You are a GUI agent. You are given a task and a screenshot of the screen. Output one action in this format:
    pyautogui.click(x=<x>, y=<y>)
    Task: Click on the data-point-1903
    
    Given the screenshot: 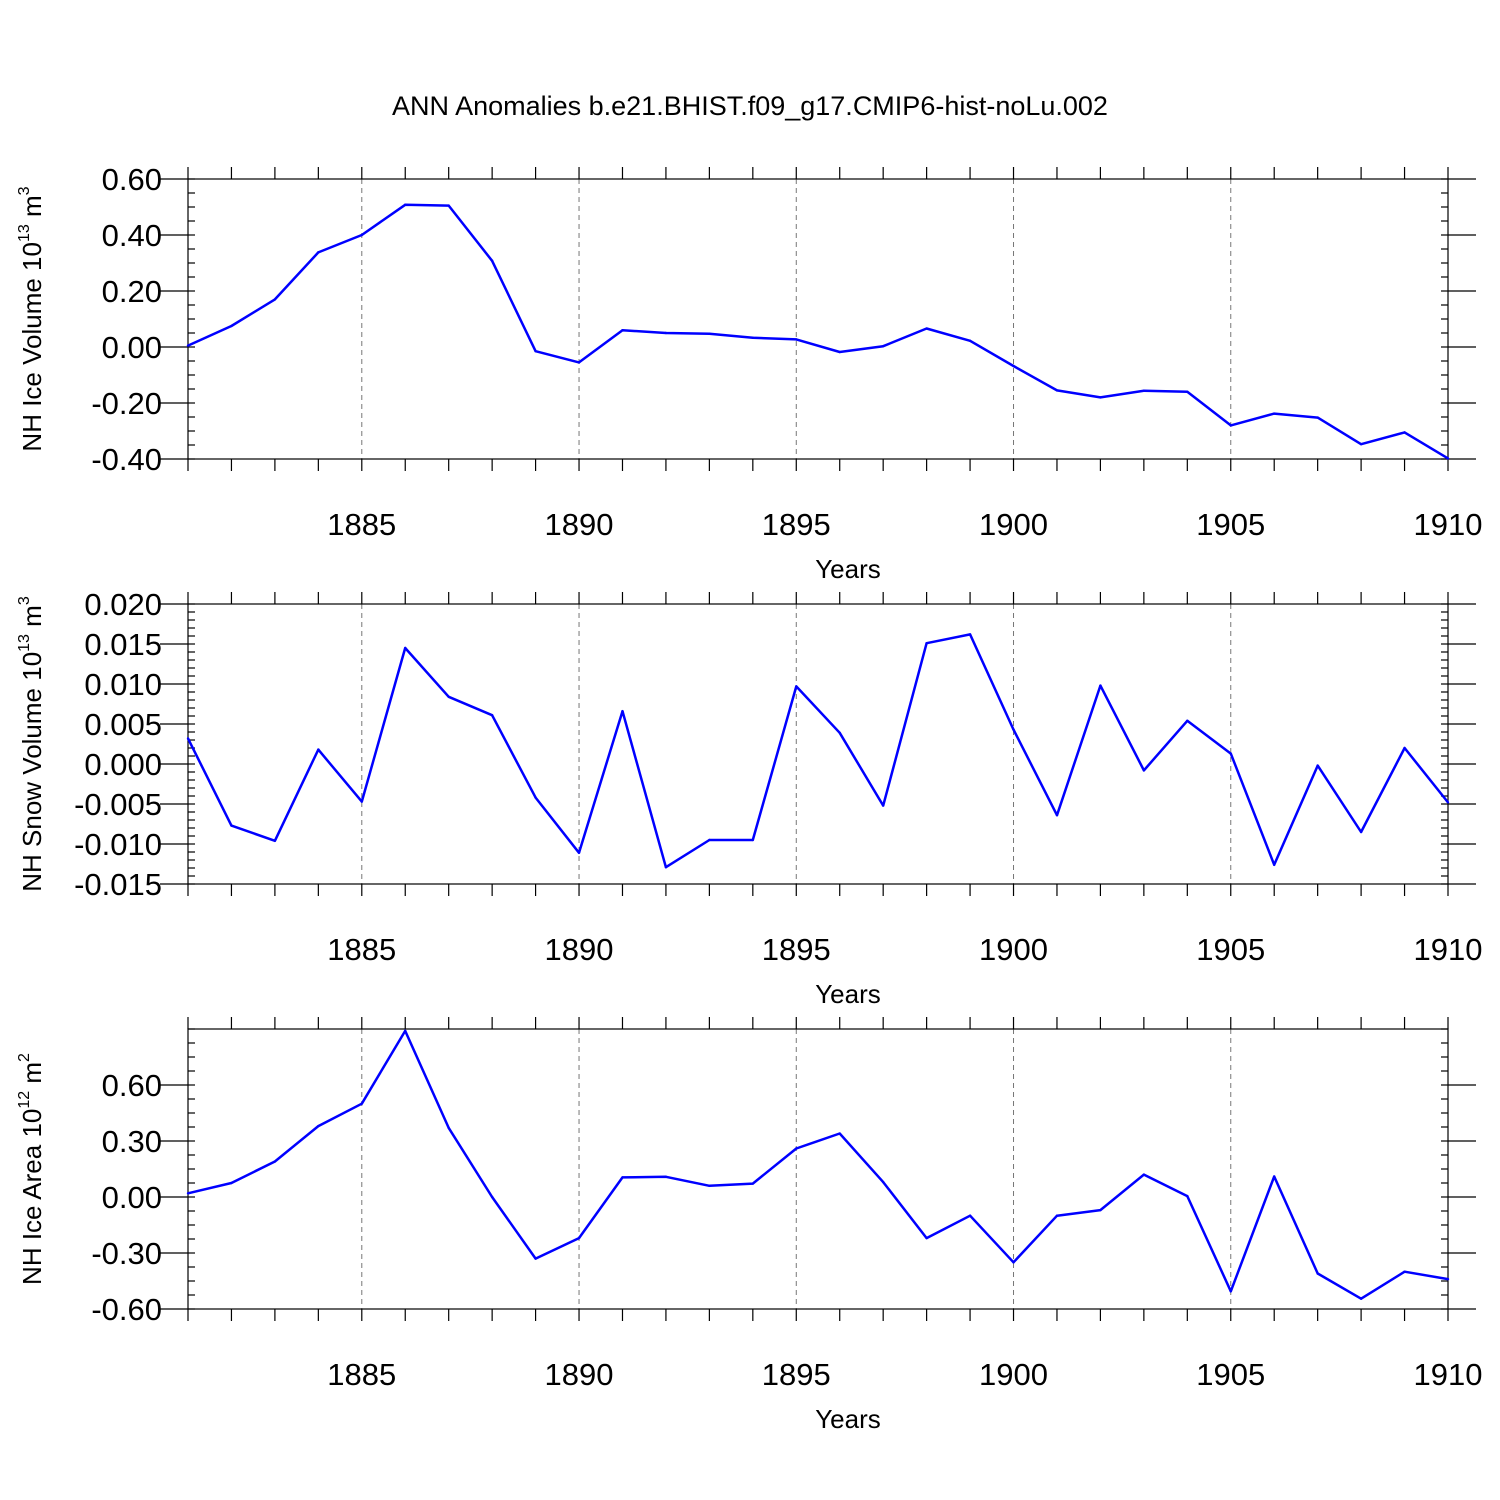 What is the action you would take?
    pyautogui.click(x=1144, y=390)
    